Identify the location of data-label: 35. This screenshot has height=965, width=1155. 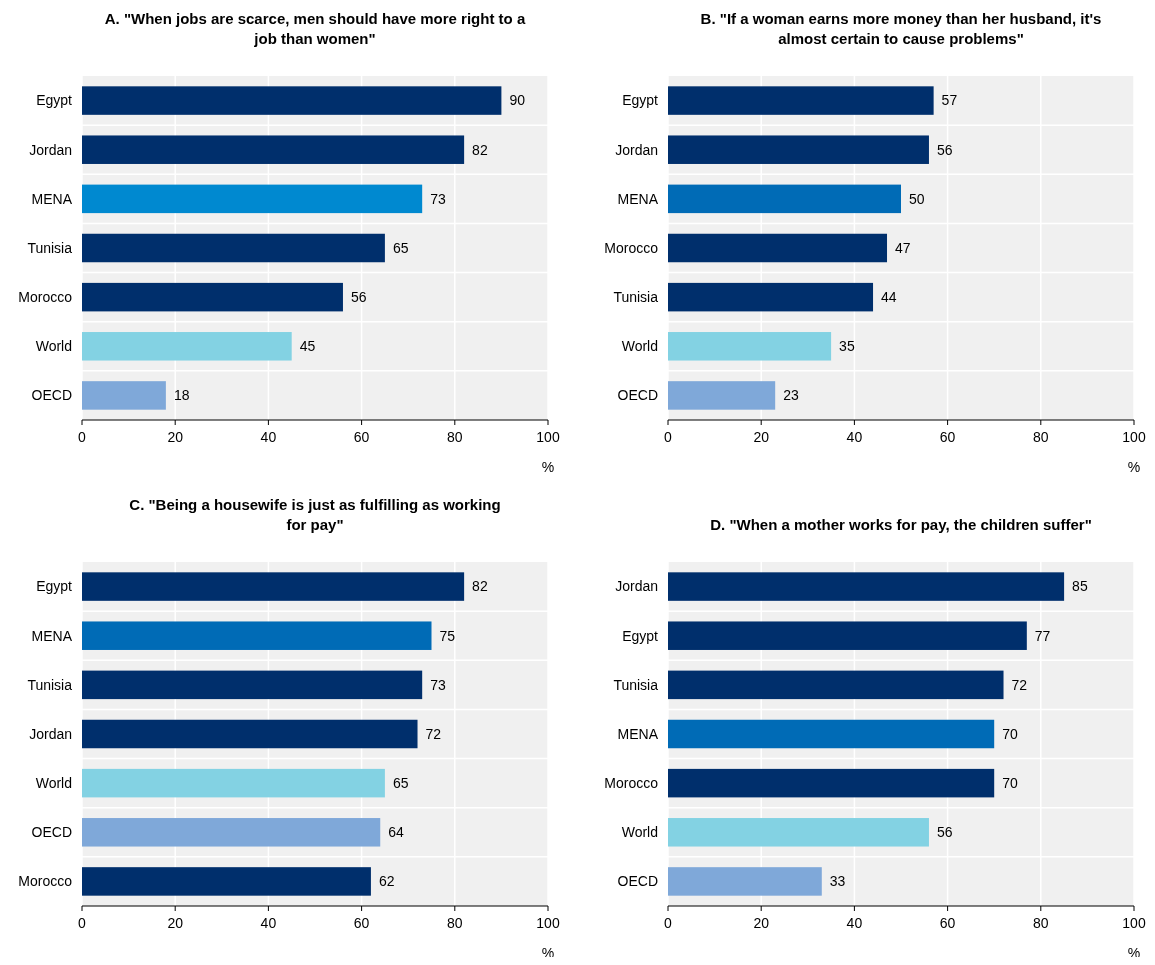
(847, 346).